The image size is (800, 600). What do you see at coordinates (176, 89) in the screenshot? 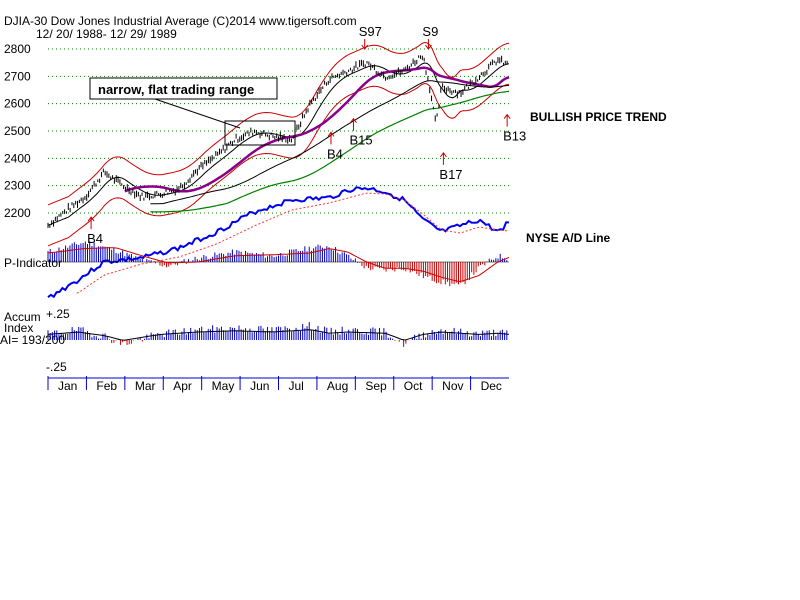
I see `range-box-label: narrow, flat trading range` at bounding box center [176, 89].